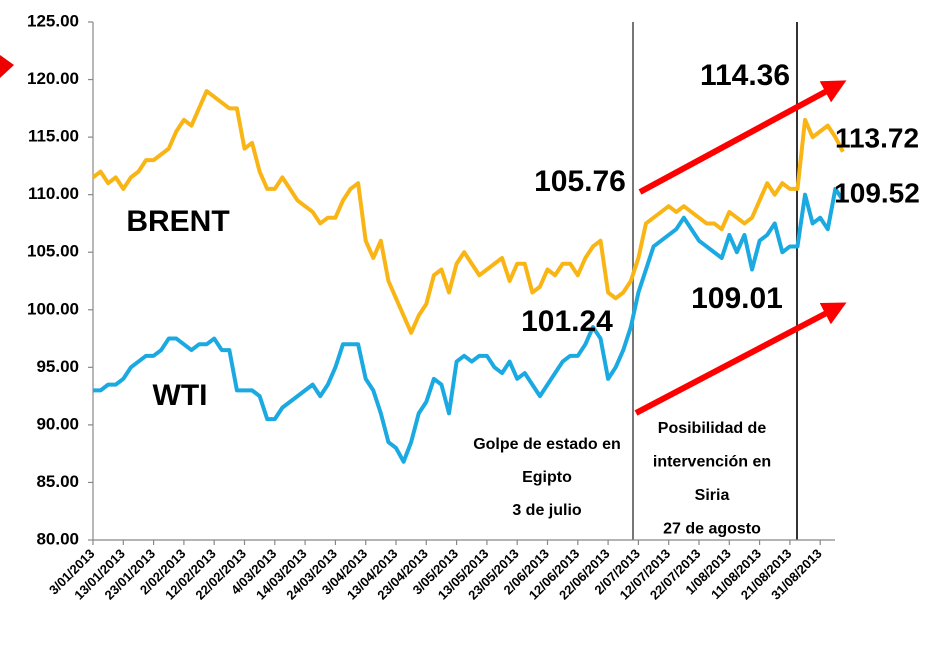 This screenshot has width=933, height=649. Describe the element at coordinates (547, 477) in the screenshot. I see `event-note: Egipto` at that location.